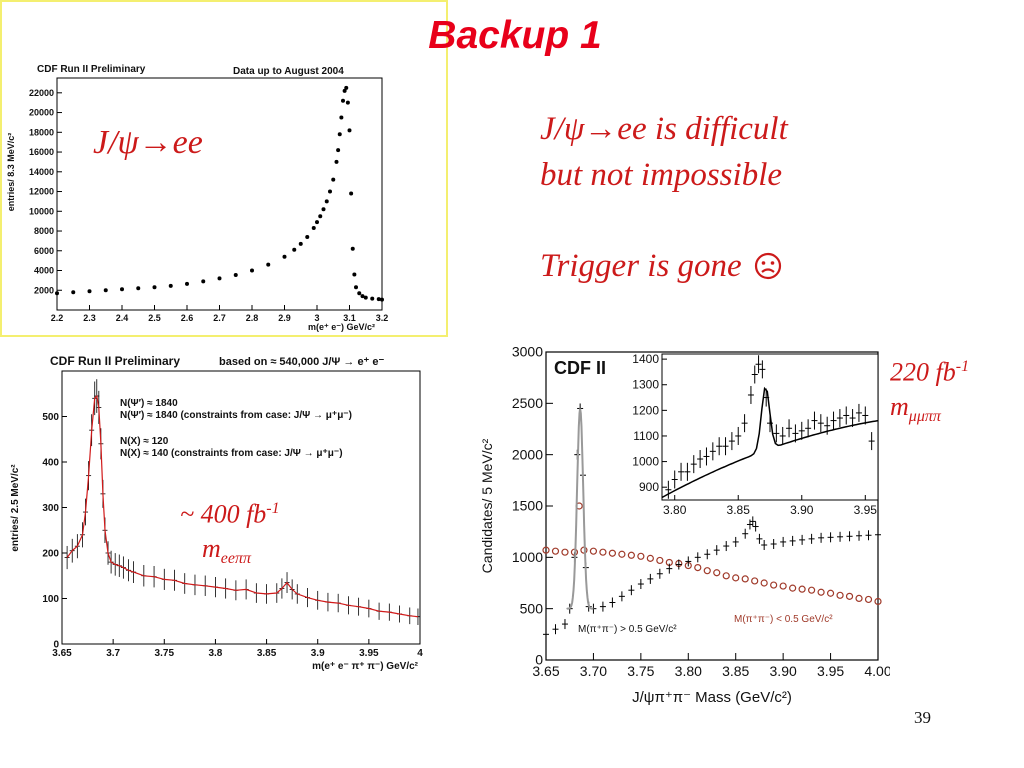 The width and height of the screenshot is (1024, 768). What do you see at coordinates (154, 318) in the screenshot?
I see `x-tick-label: 2.5` at bounding box center [154, 318].